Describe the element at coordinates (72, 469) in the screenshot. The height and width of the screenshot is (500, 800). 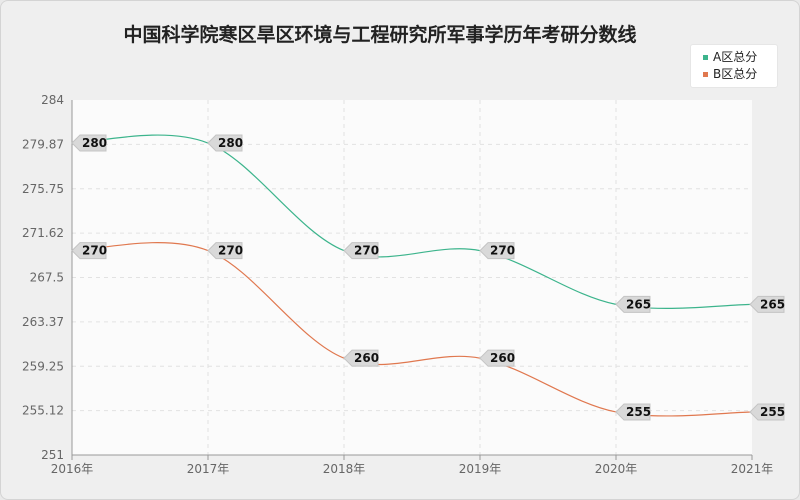
I see `x-tick-label: 2016年` at that location.